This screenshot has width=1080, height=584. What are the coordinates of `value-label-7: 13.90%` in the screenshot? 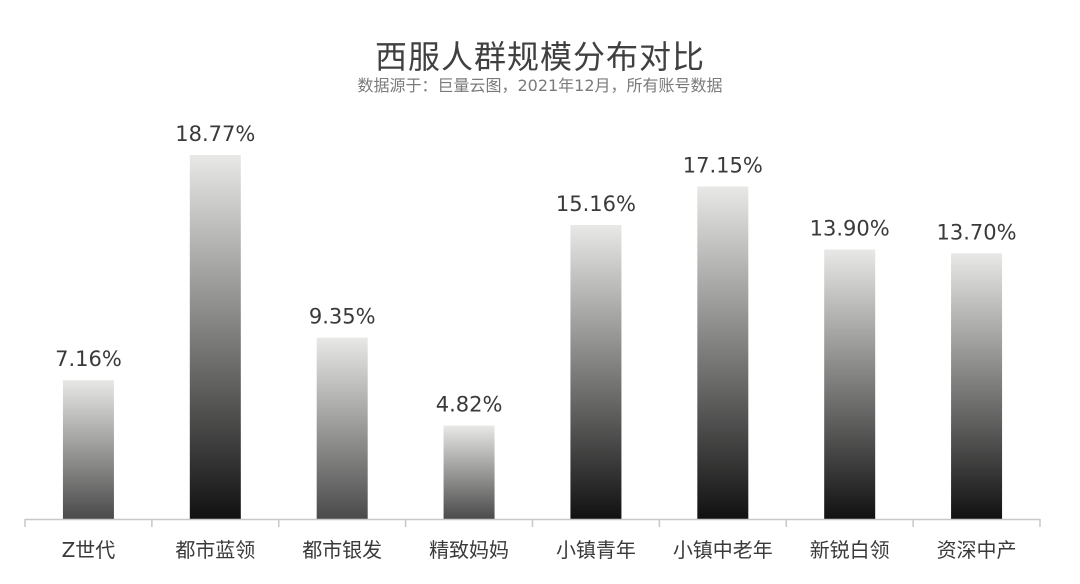 It's located at (850, 228).